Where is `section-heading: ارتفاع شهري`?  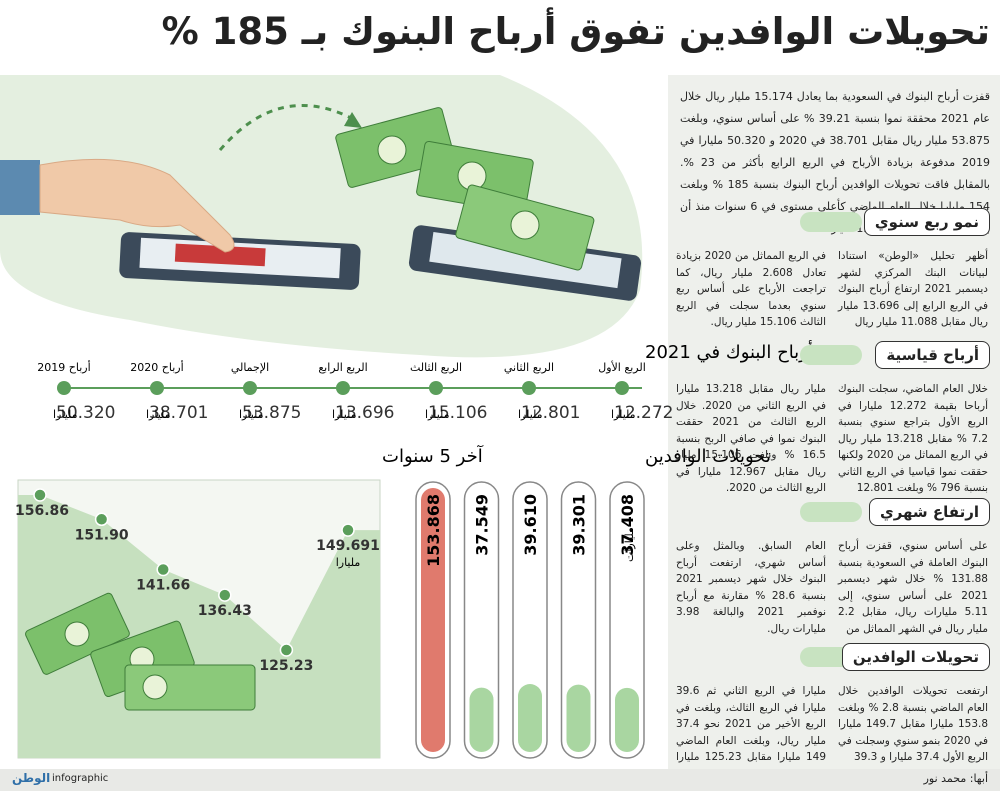
section-heading: ارتفاع شهري is located at coordinates (929, 512).